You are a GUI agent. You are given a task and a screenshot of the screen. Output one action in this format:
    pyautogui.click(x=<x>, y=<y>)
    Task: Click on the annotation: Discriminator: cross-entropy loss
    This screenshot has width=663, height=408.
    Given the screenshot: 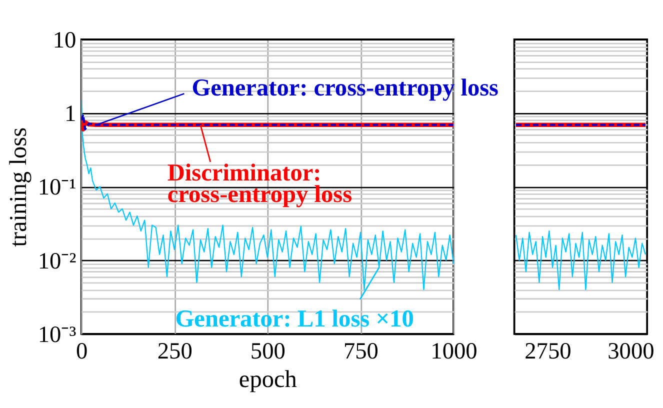 What is the action you would take?
    pyautogui.click(x=259, y=184)
    